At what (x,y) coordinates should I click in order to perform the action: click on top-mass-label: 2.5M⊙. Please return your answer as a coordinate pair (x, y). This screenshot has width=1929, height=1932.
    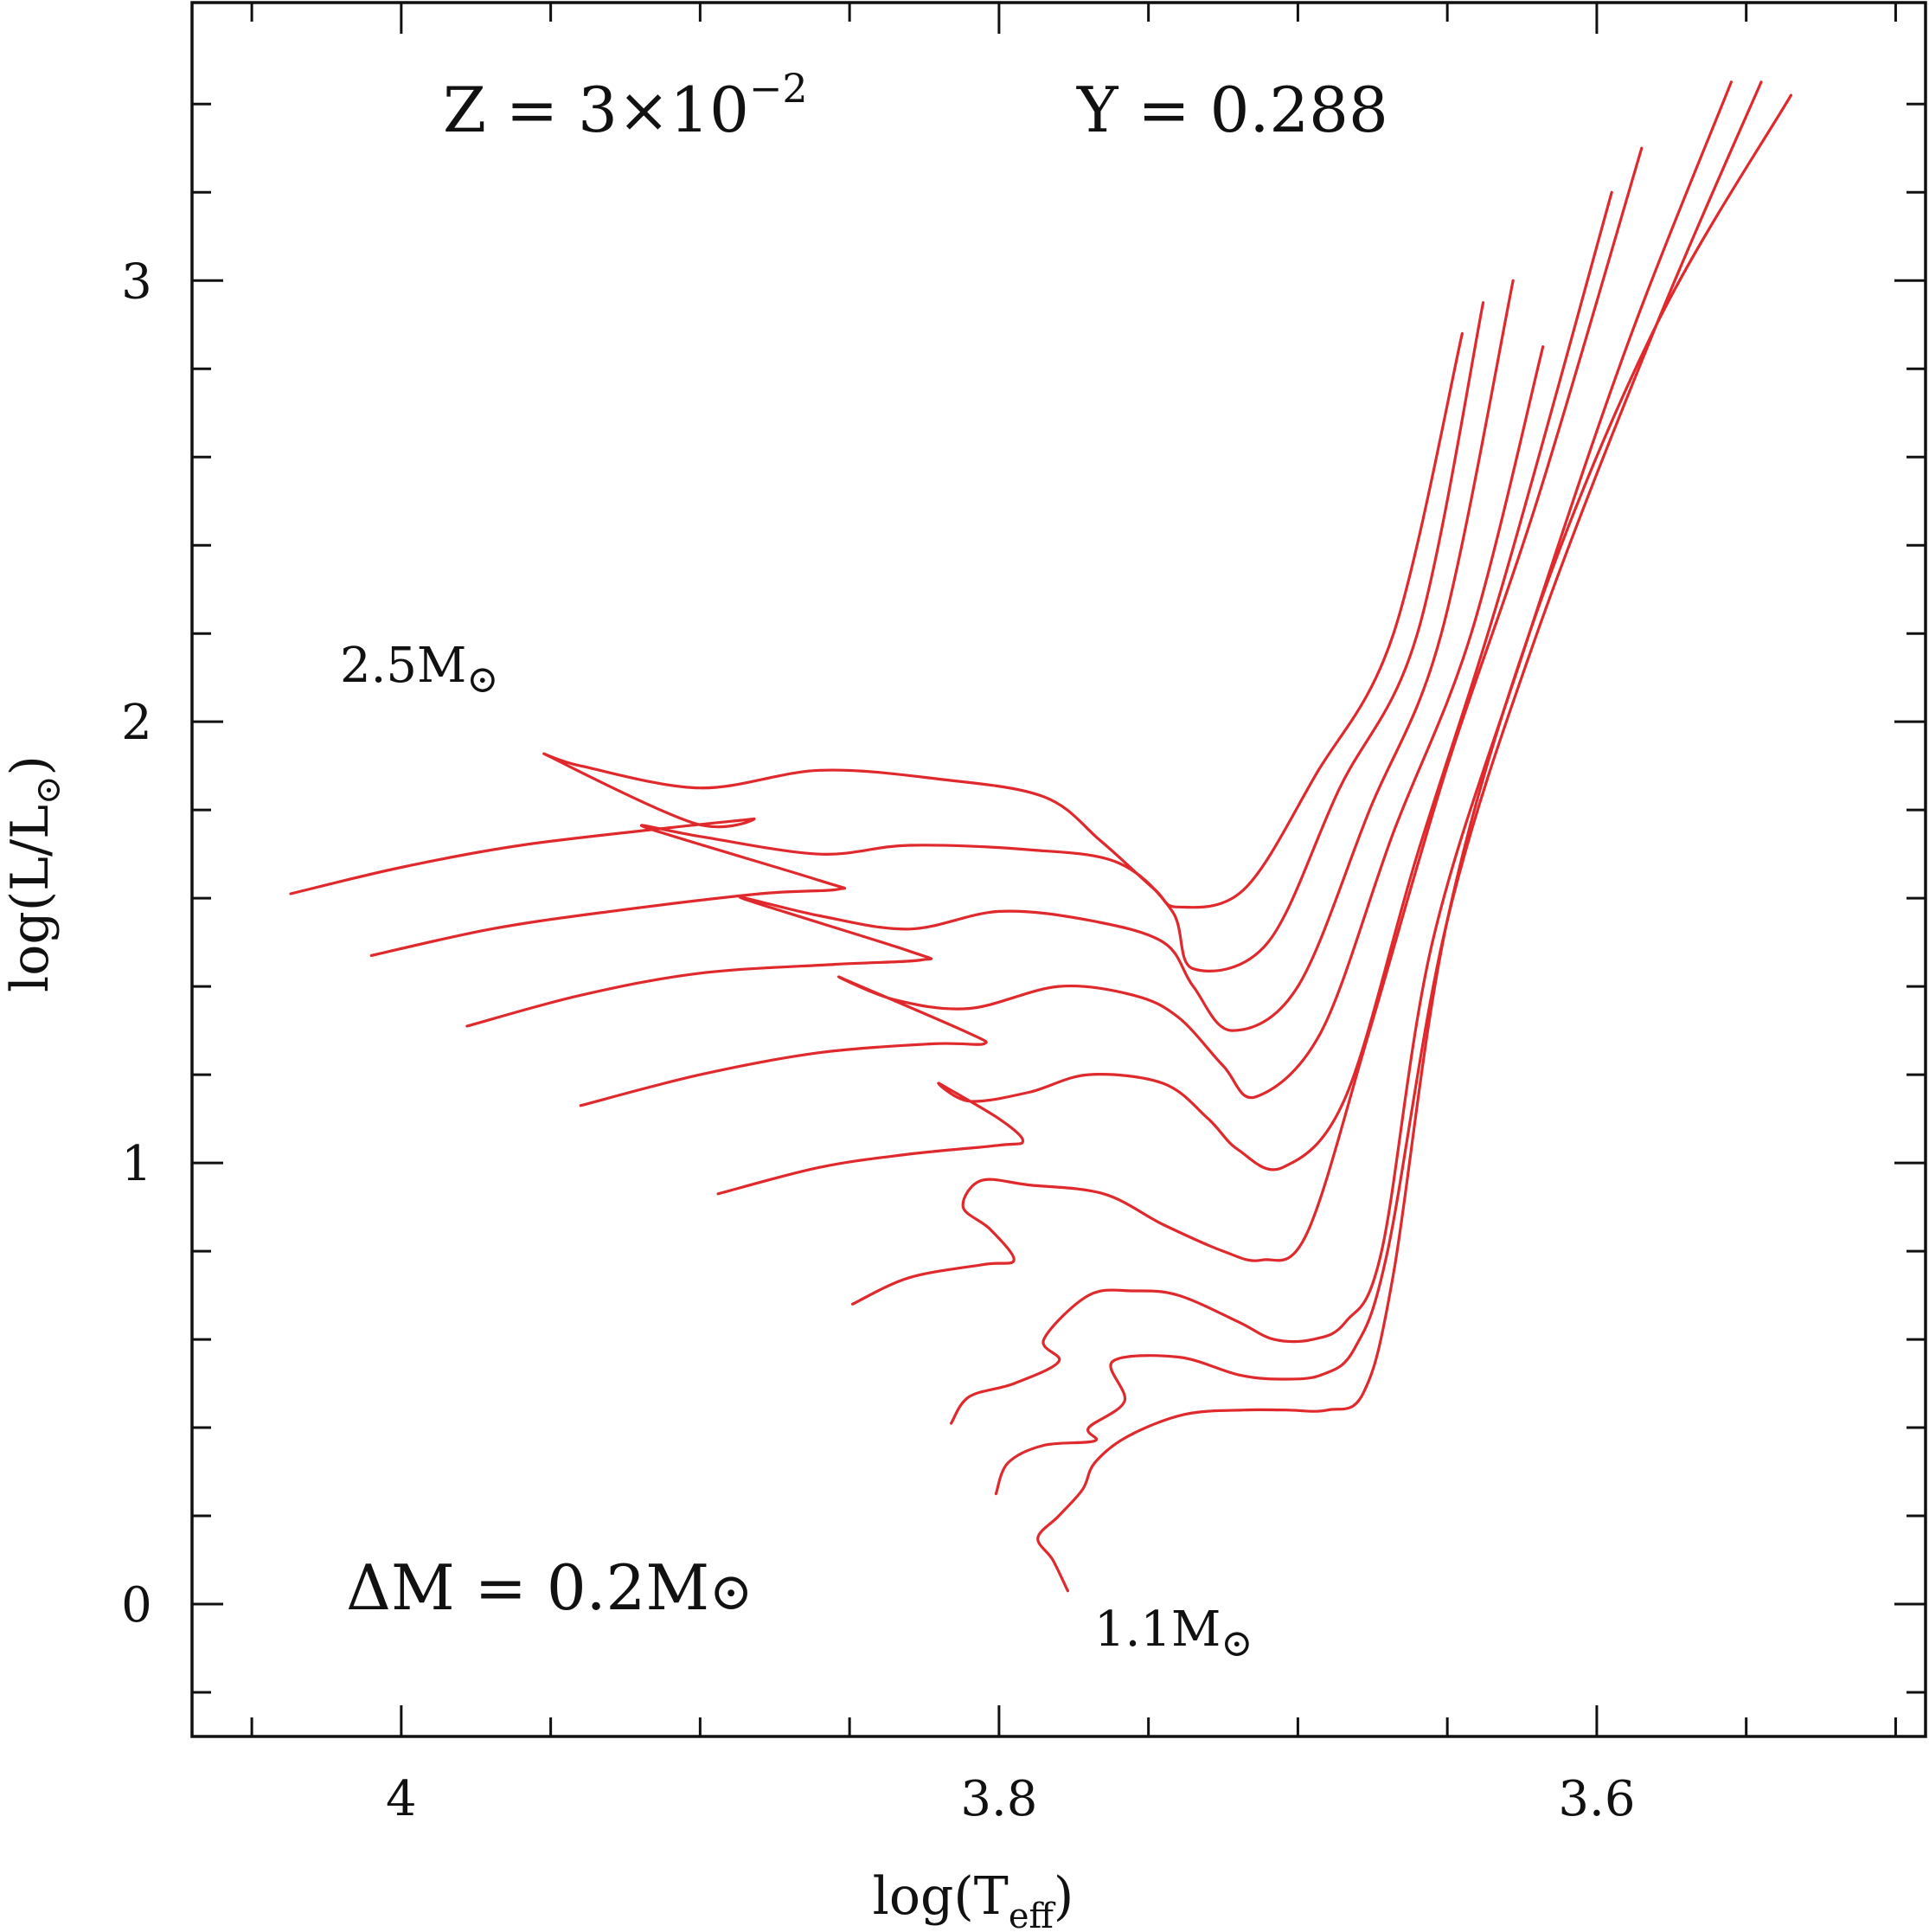
    Looking at the image, I should click on (419, 670).